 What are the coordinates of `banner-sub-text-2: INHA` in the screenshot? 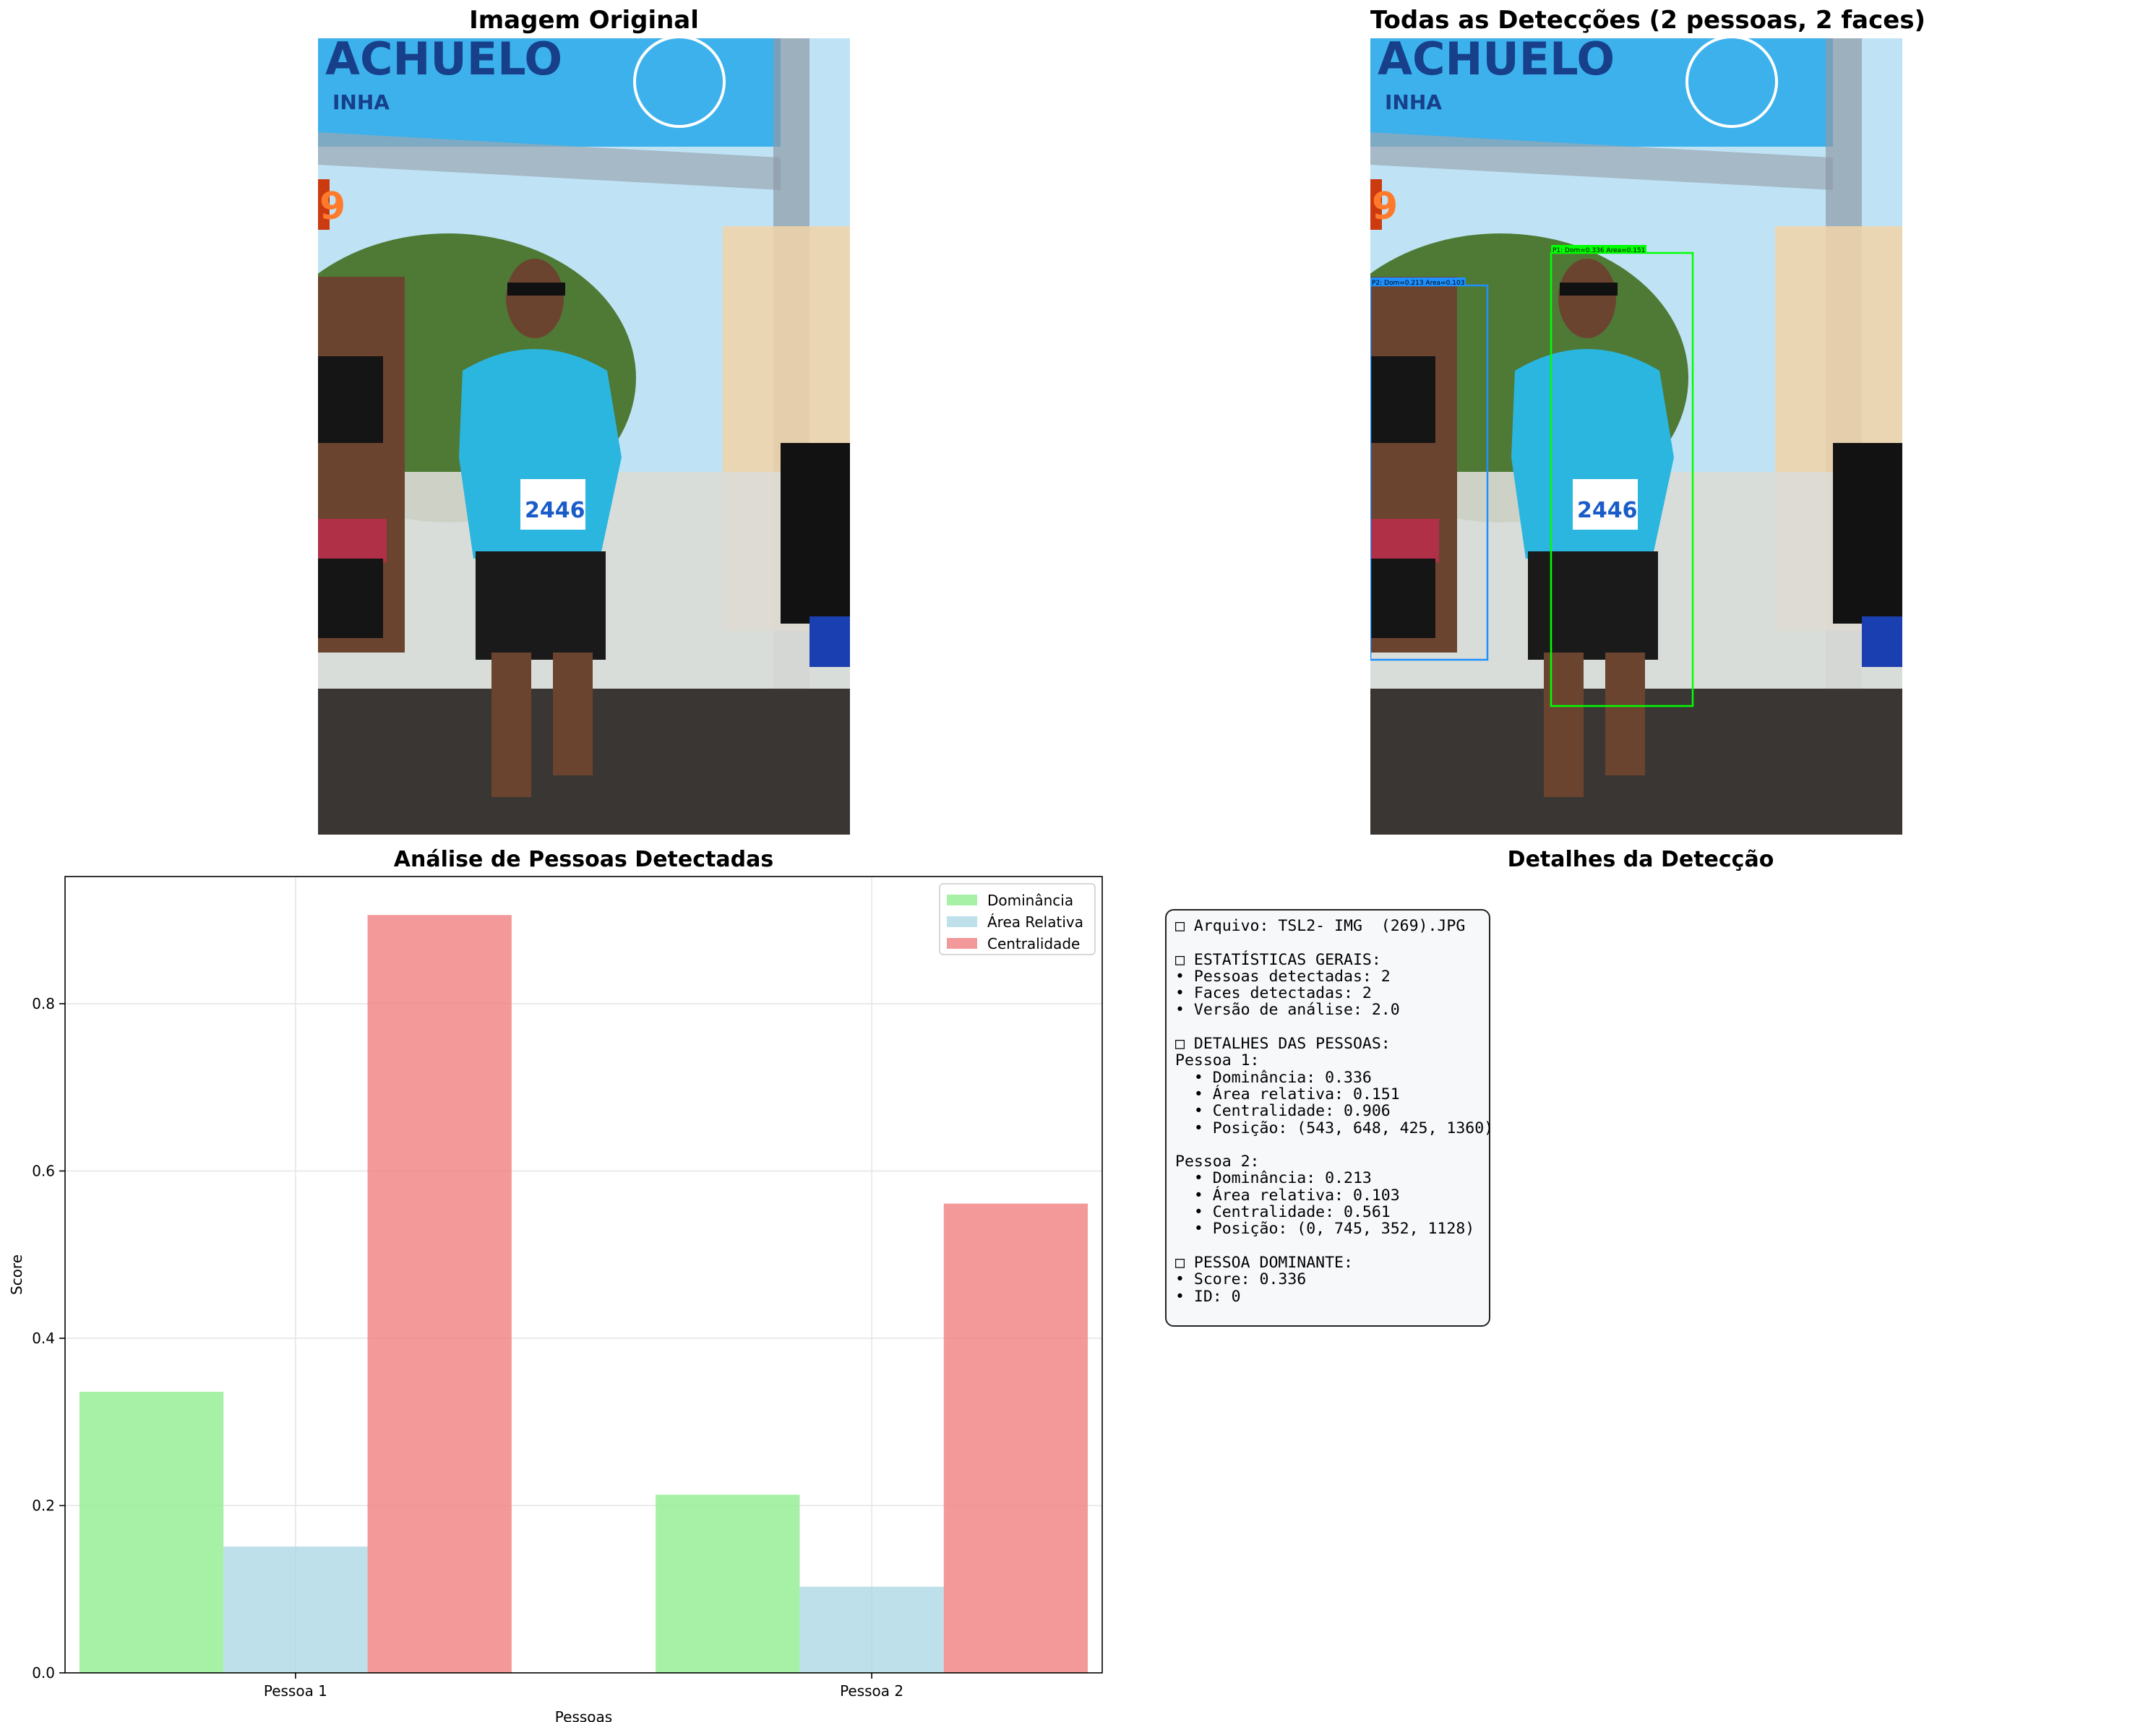 It's located at (1414, 102).